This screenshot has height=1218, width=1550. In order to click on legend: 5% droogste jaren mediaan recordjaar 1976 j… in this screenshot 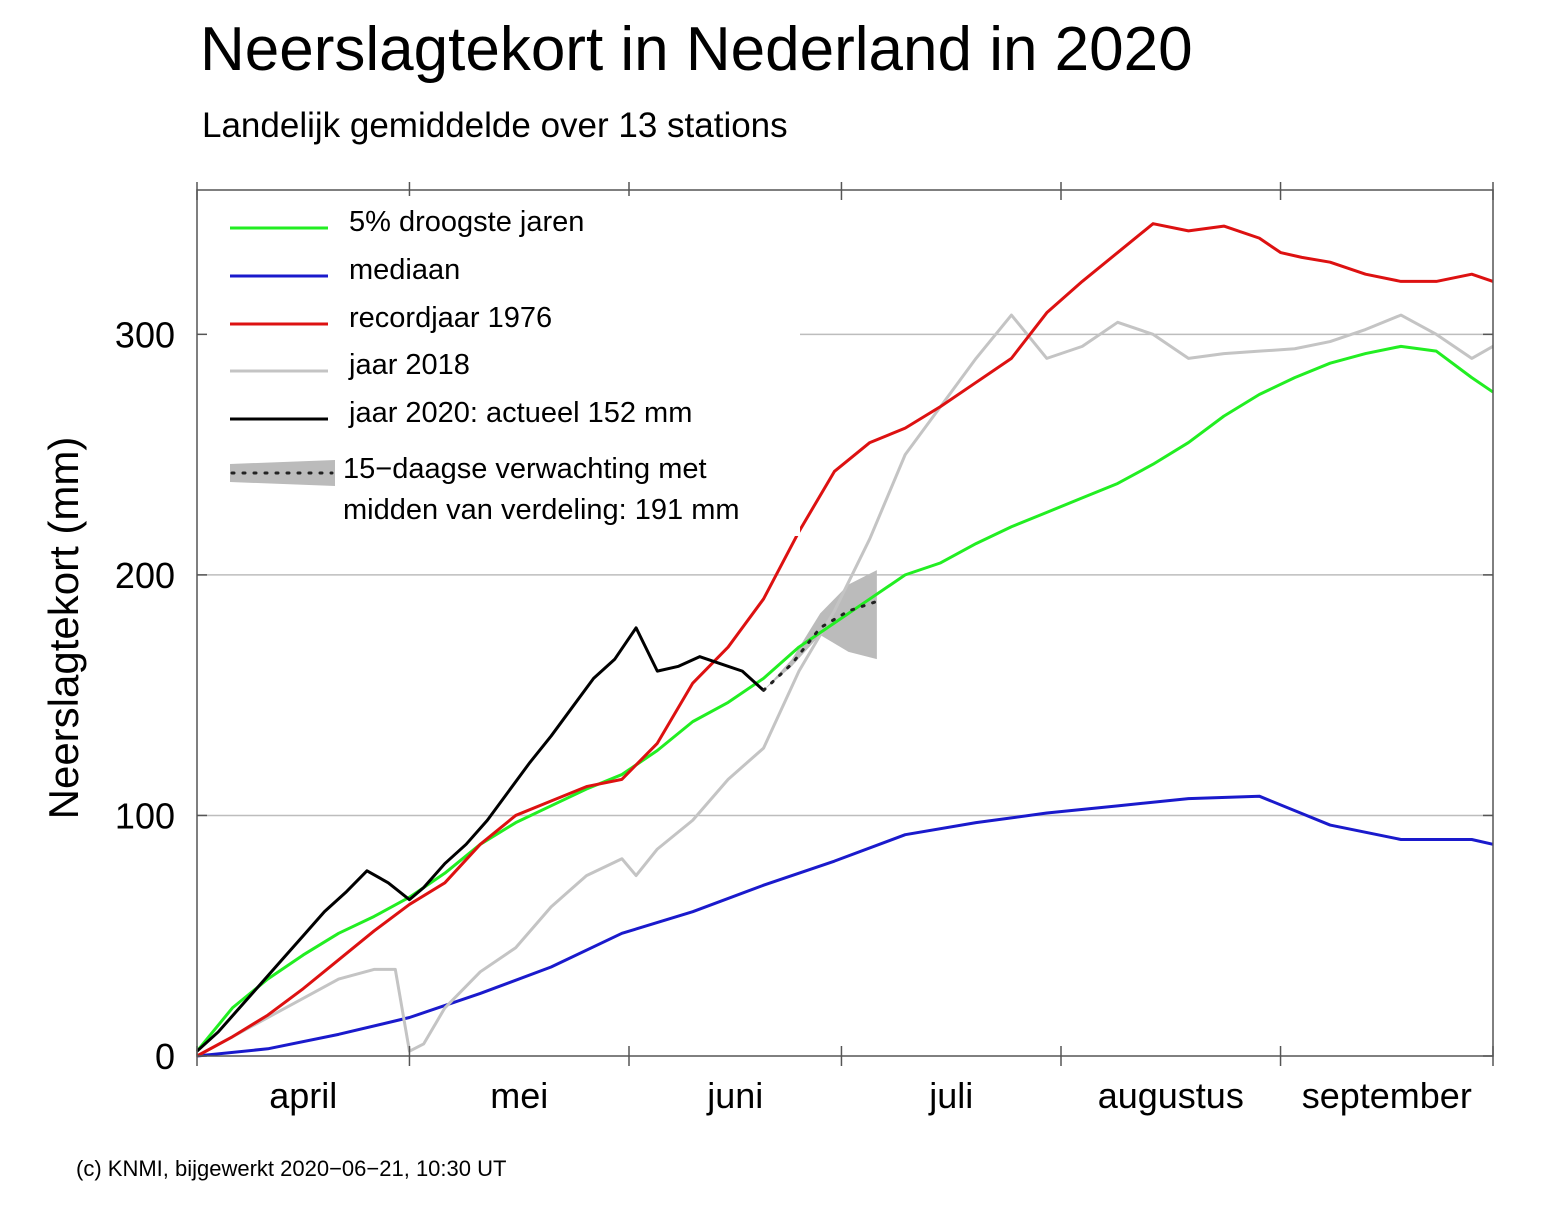, I will do `click(485, 366)`.